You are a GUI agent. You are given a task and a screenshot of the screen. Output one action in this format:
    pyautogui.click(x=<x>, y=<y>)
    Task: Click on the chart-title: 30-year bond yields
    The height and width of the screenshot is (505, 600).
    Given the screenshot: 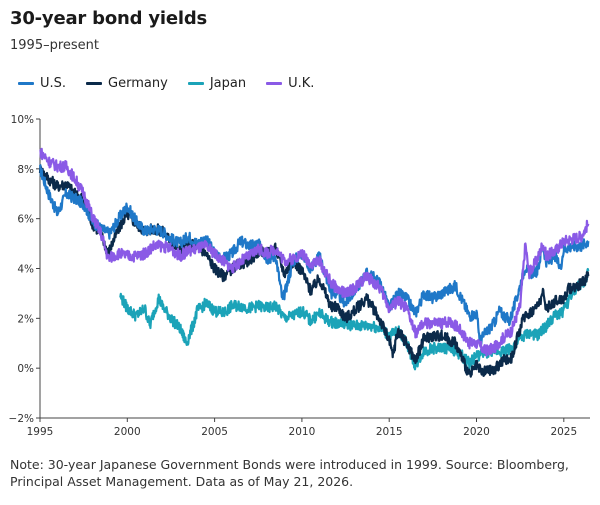 What is the action you would take?
    pyautogui.click(x=109, y=18)
    